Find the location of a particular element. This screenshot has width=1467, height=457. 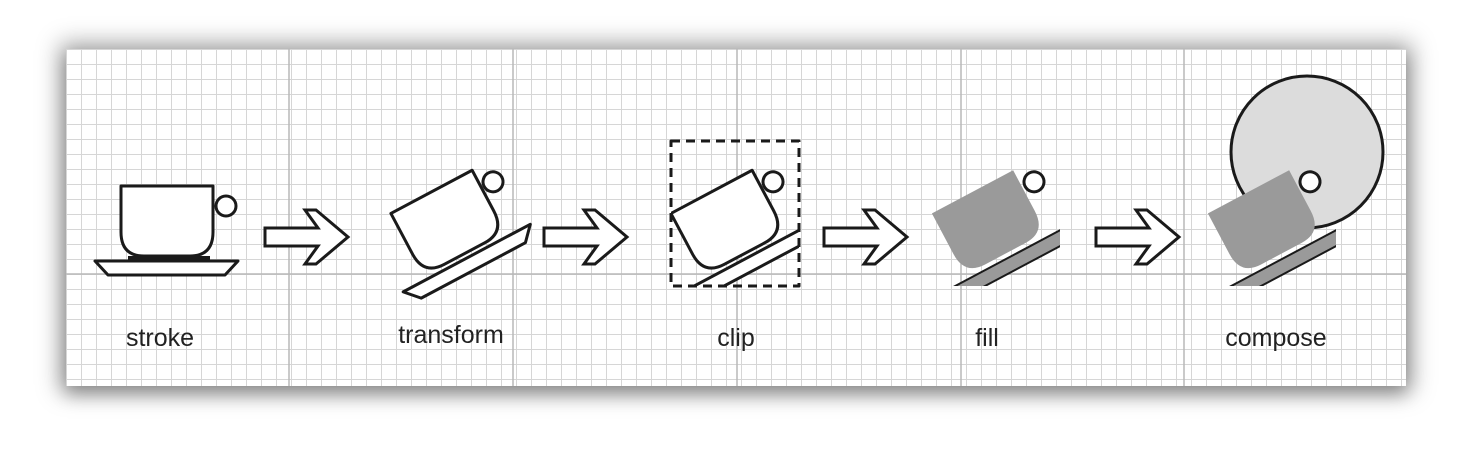

clip-rectangle is located at coordinates (735, 213).